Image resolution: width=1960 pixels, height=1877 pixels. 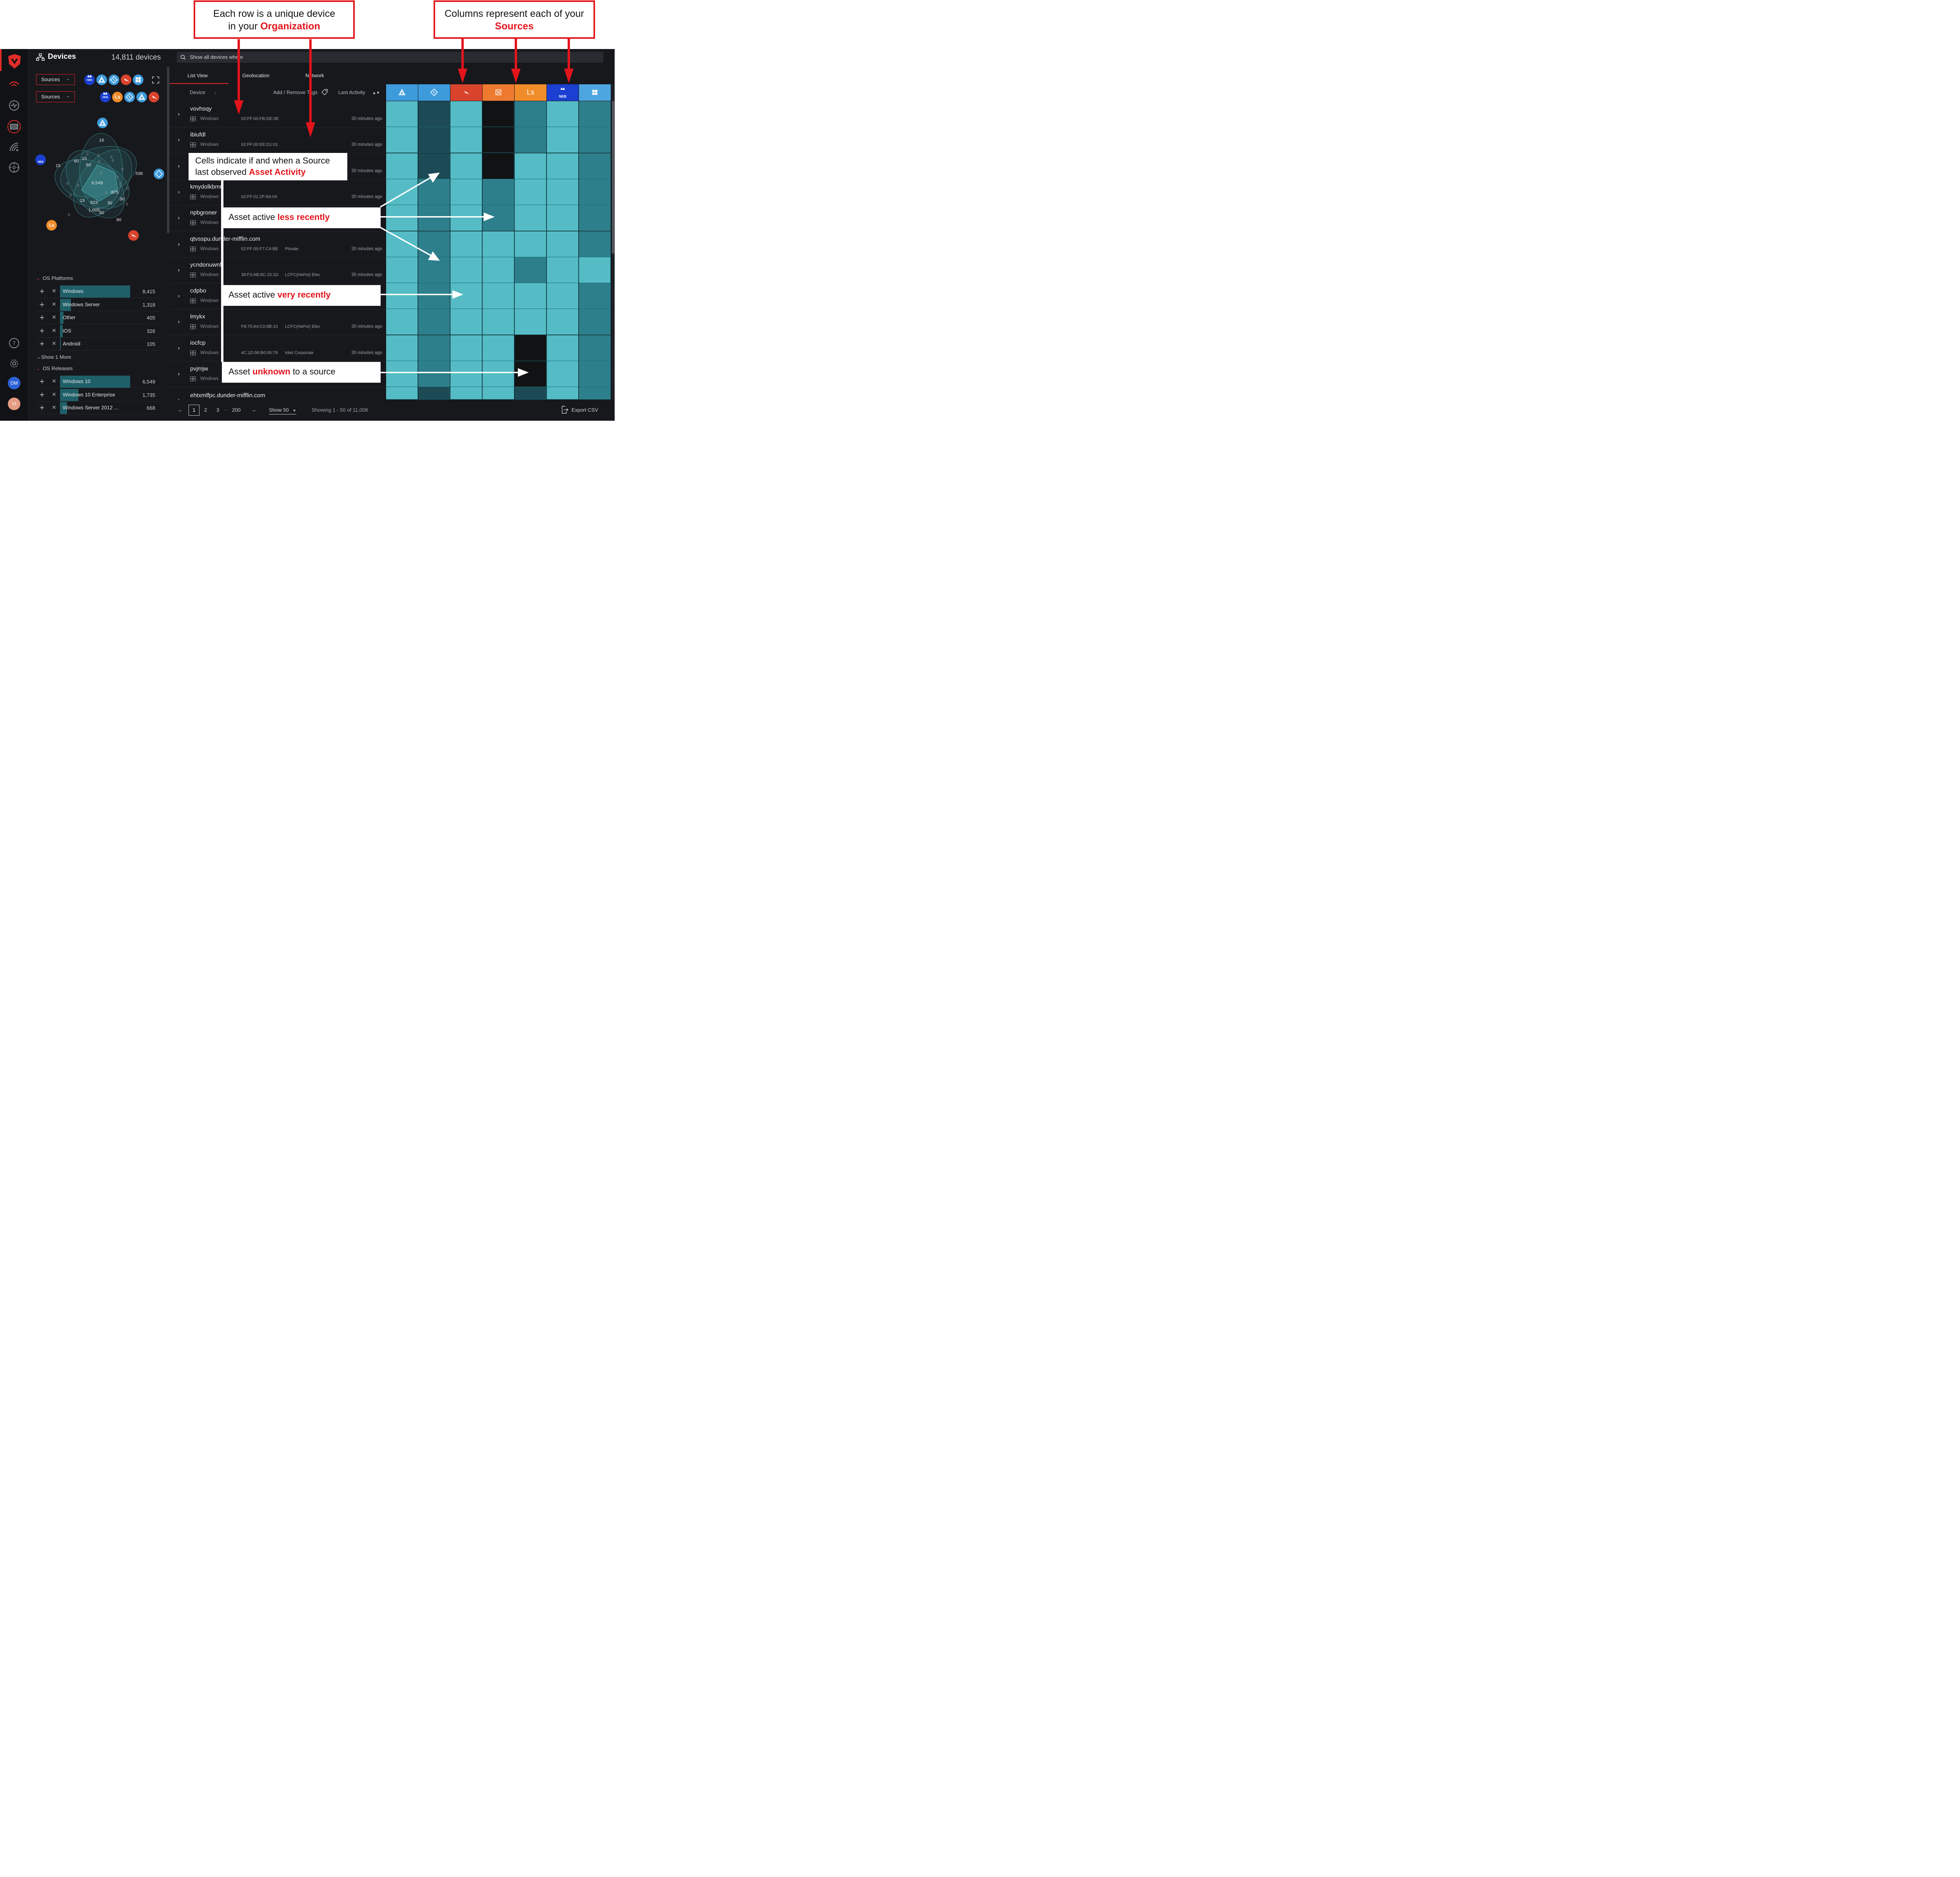 What do you see at coordinates (54, 357) in the screenshot?
I see `show-more-link: →Show 1 More` at bounding box center [54, 357].